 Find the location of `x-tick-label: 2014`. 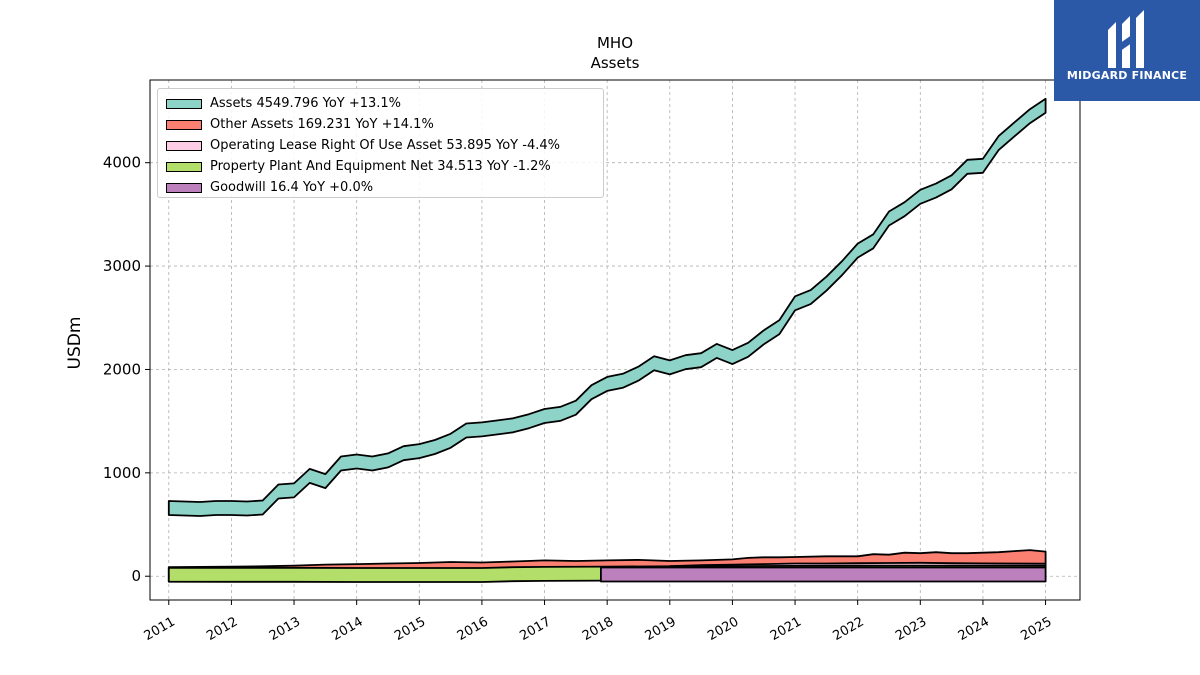

x-tick-label: 2014 is located at coordinates (348, 629).